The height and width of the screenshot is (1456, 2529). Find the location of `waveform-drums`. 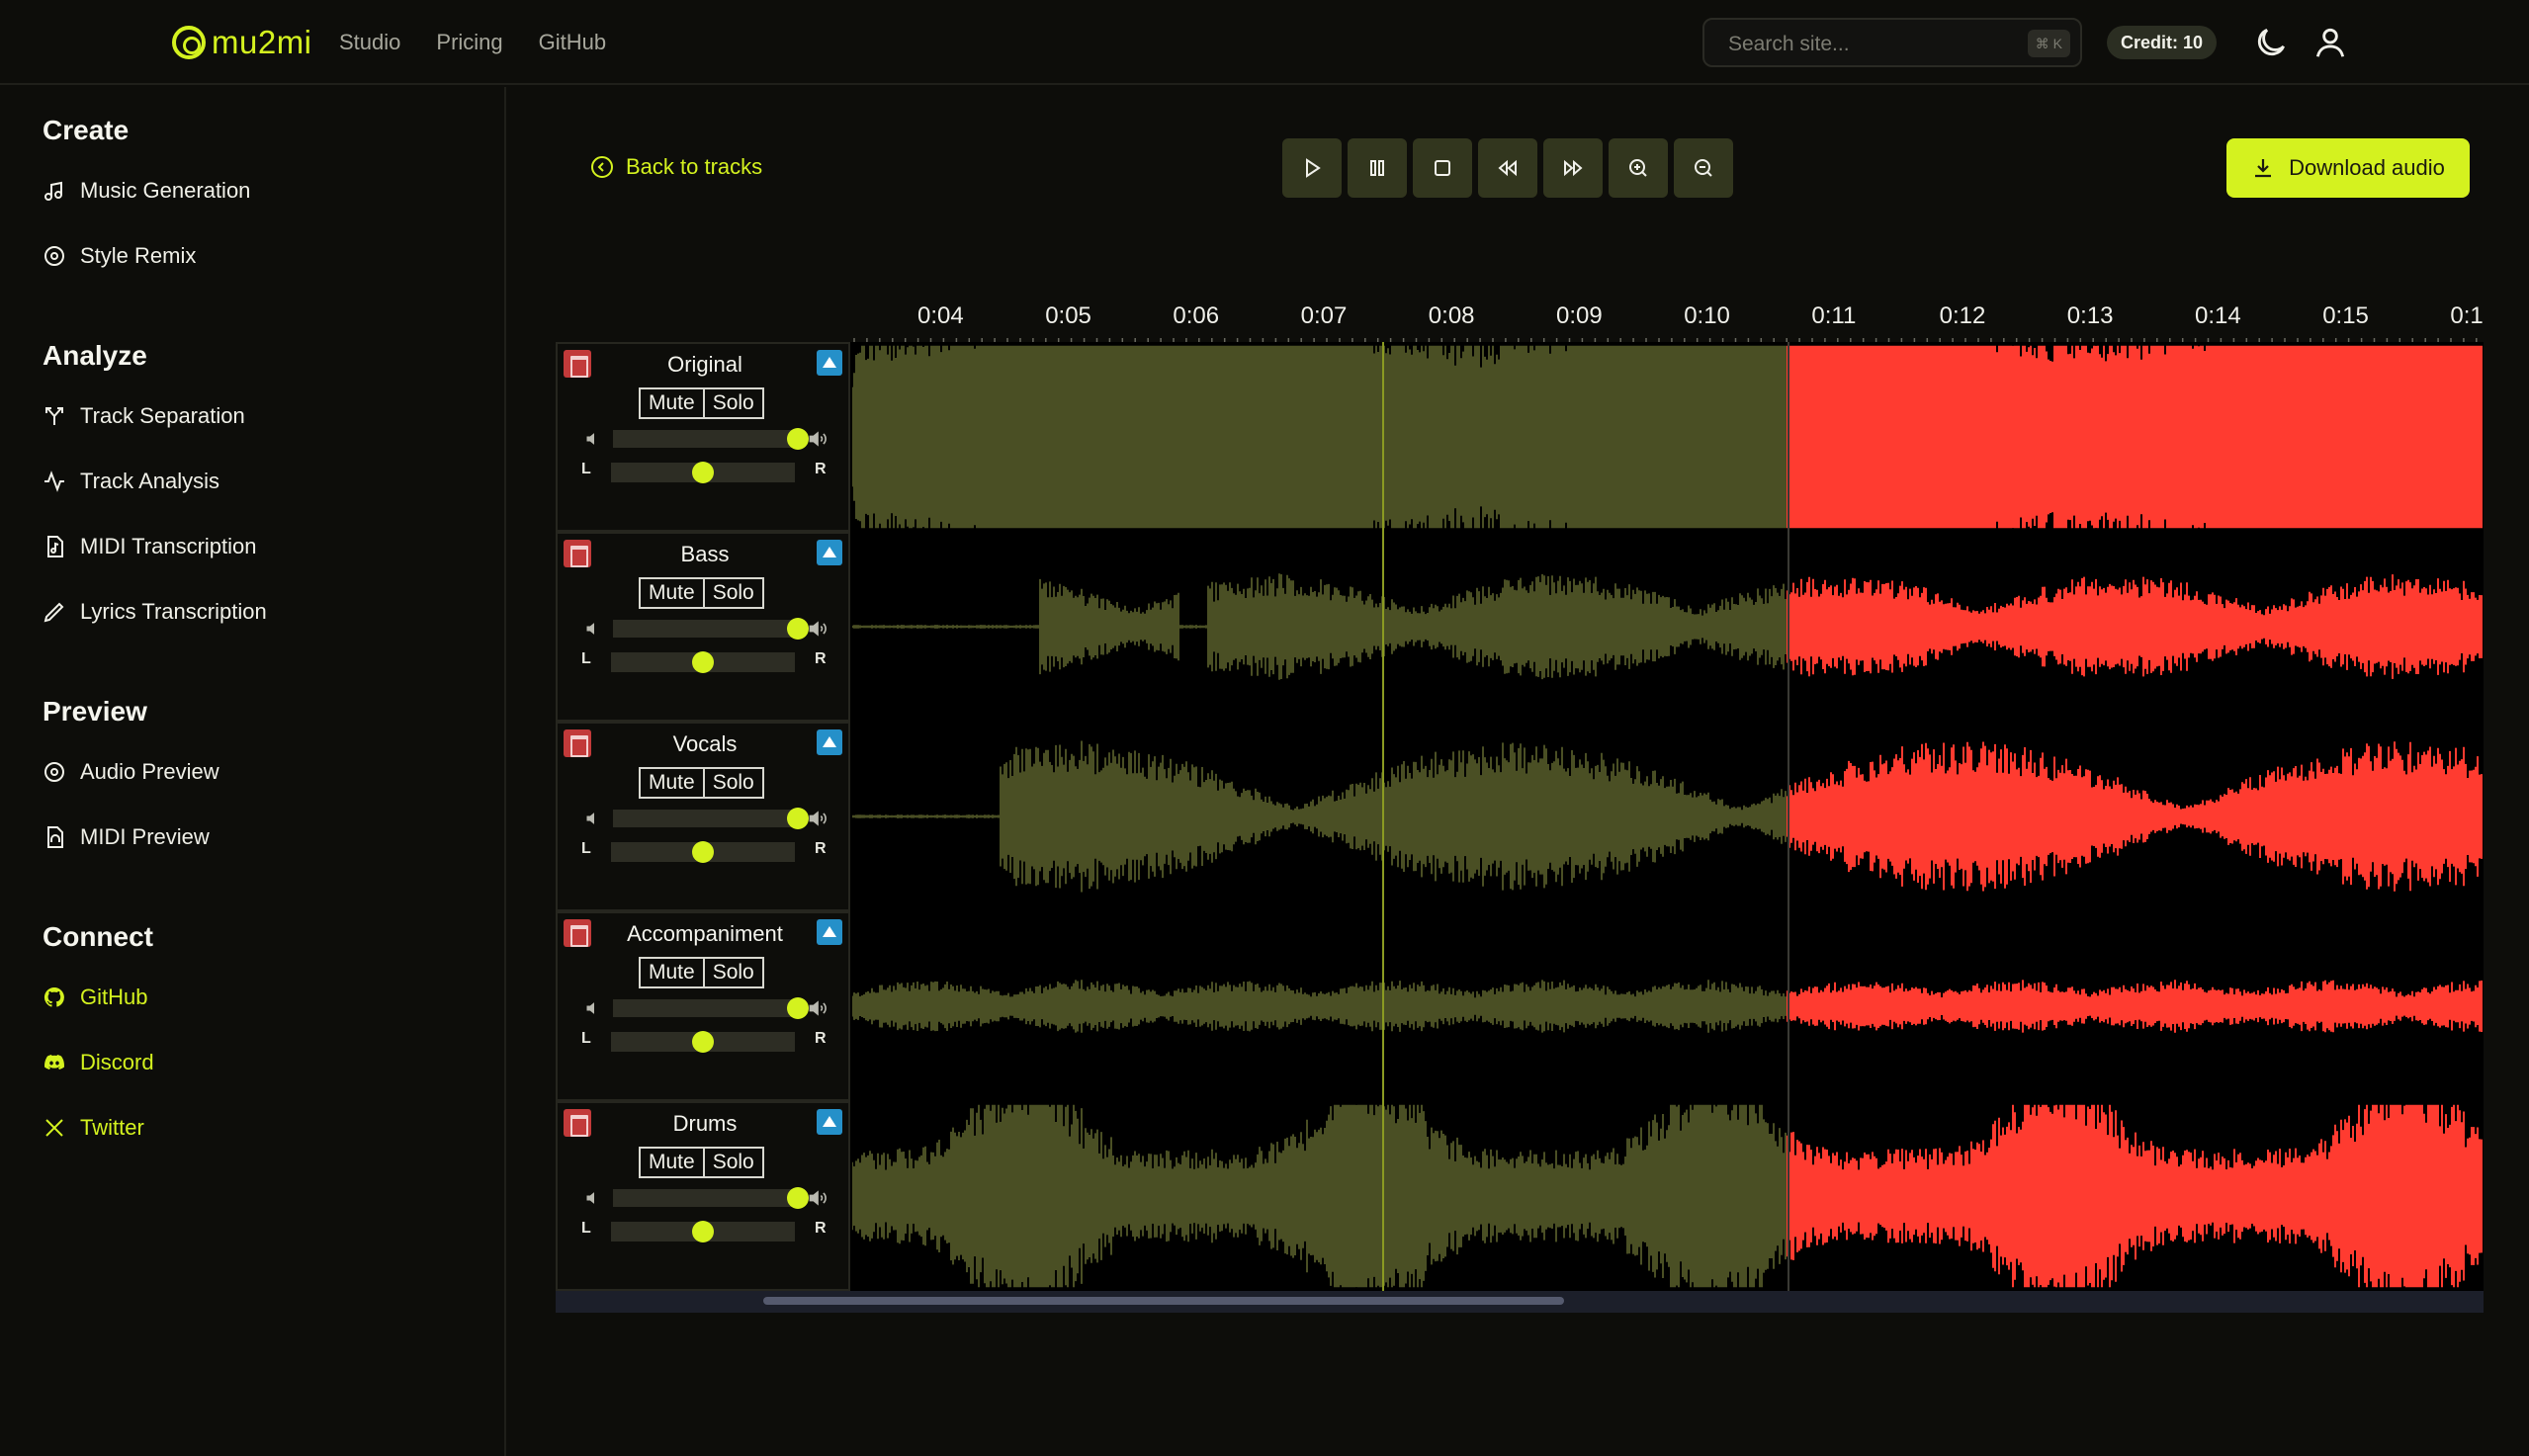

waveform-drums is located at coordinates (1668, 1196).